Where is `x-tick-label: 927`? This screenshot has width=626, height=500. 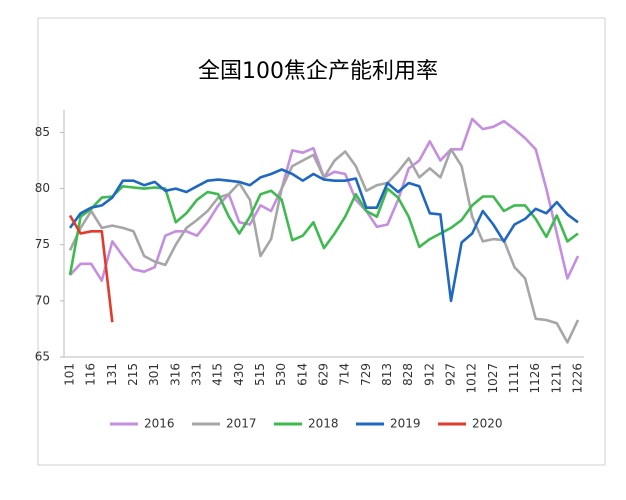
x-tick-label: 927 is located at coordinates (451, 374).